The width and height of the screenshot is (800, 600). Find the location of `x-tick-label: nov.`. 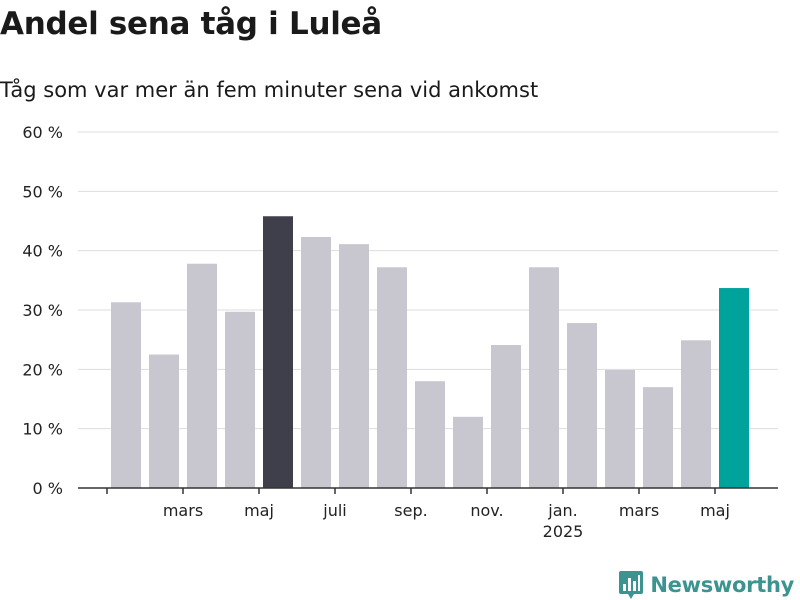

x-tick-label: nov. is located at coordinates (486, 510).